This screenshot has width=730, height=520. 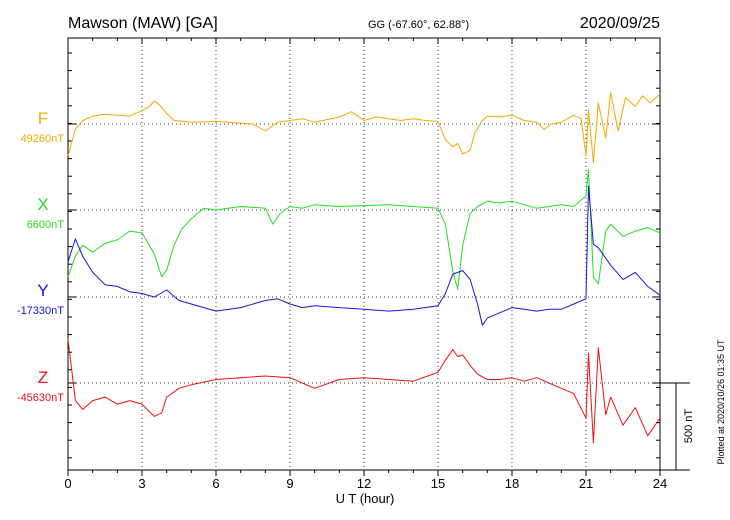 I want to click on x-tick-label: 6, so click(x=215, y=483).